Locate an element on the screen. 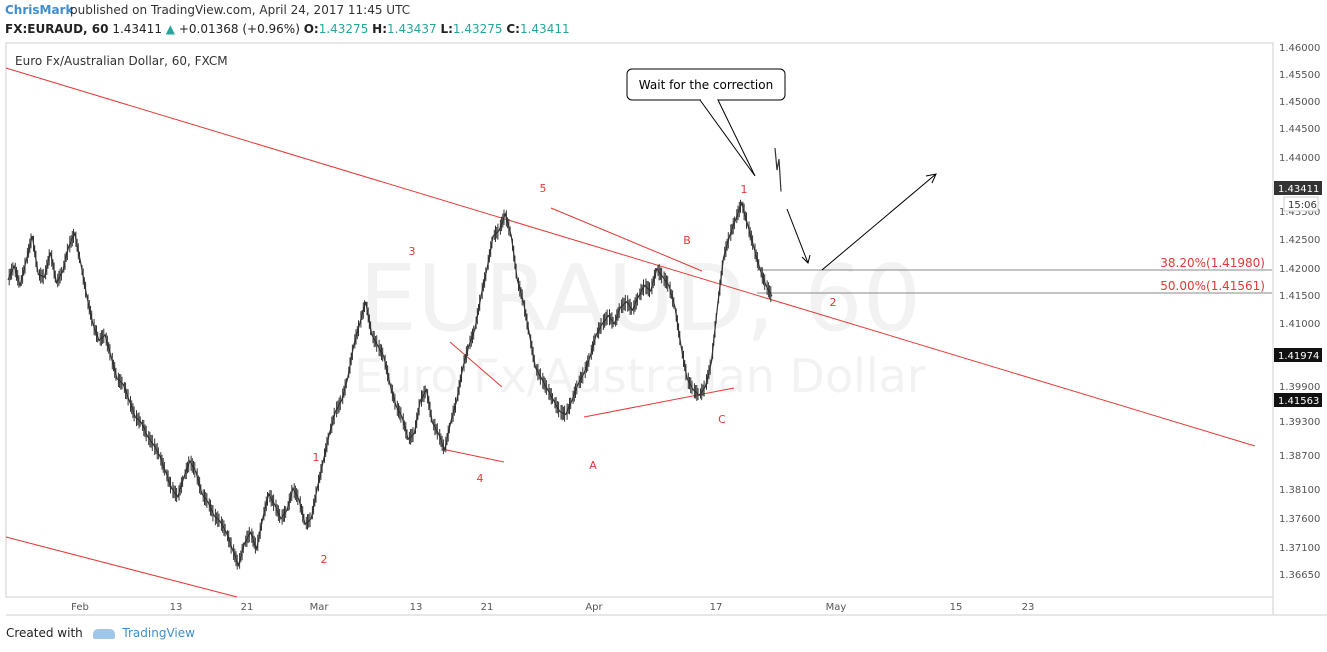 The image size is (1327, 652). down-projection-arrow is located at coordinates (797, 236).